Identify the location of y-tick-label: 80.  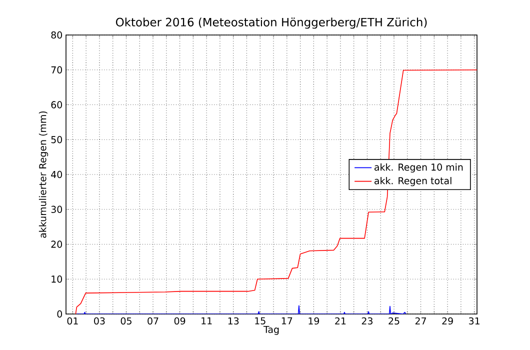
(56, 35).